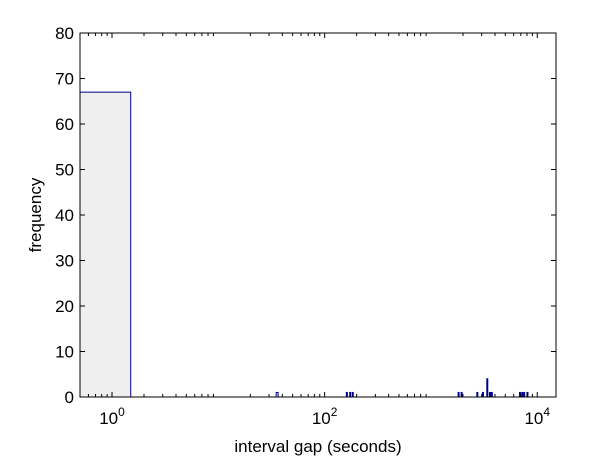  I want to click on y-tick-label: 10, so click(64, 352).